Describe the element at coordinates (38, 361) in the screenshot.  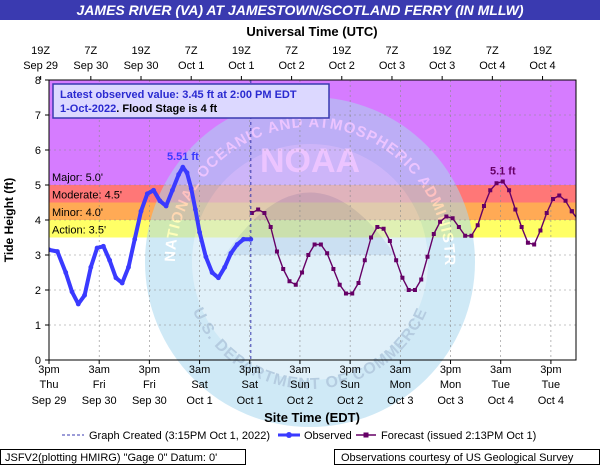
I see `y-tick-label: 0` at that location.